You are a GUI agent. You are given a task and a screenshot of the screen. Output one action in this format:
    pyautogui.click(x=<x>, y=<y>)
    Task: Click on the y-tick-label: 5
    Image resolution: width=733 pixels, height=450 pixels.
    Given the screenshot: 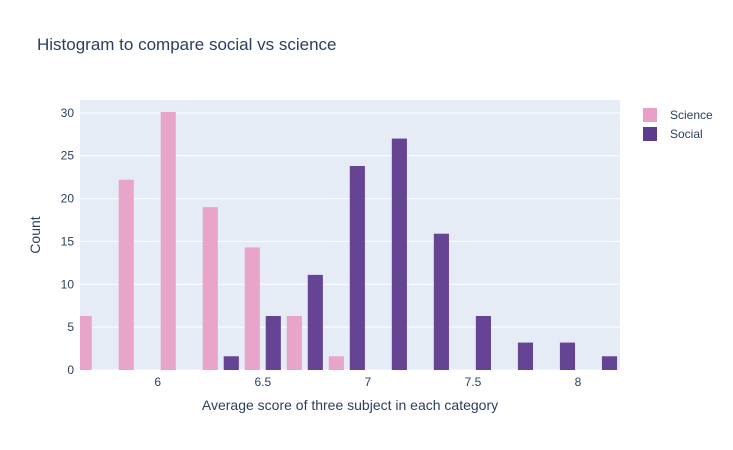 What is the action you would take?
    pyautogui.click(x=70, y=327)
    